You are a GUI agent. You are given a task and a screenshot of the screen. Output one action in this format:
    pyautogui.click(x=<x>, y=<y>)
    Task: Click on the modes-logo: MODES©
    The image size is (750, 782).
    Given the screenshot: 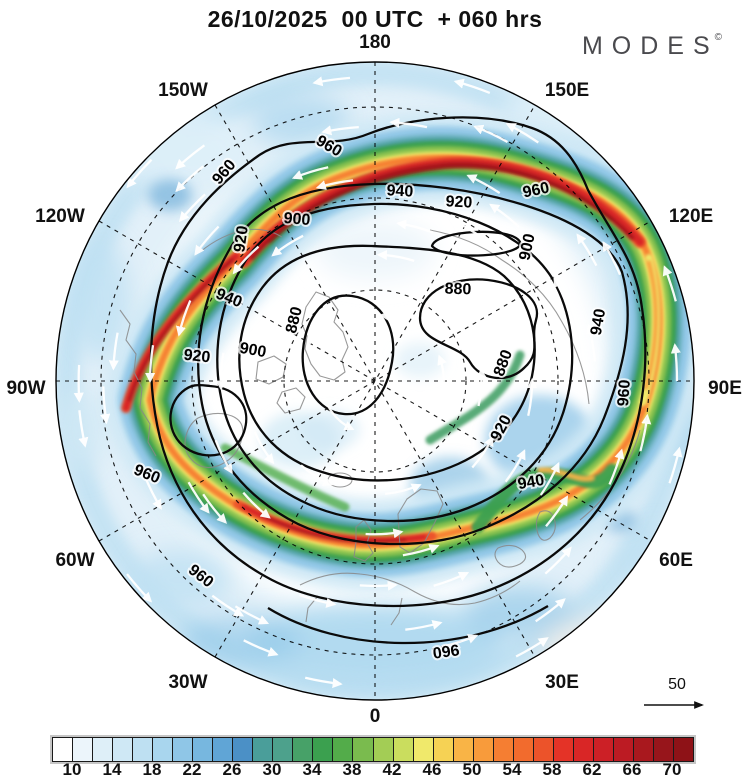 What is the action you would take?
    pyautogui.click(x=652, y=46)
    